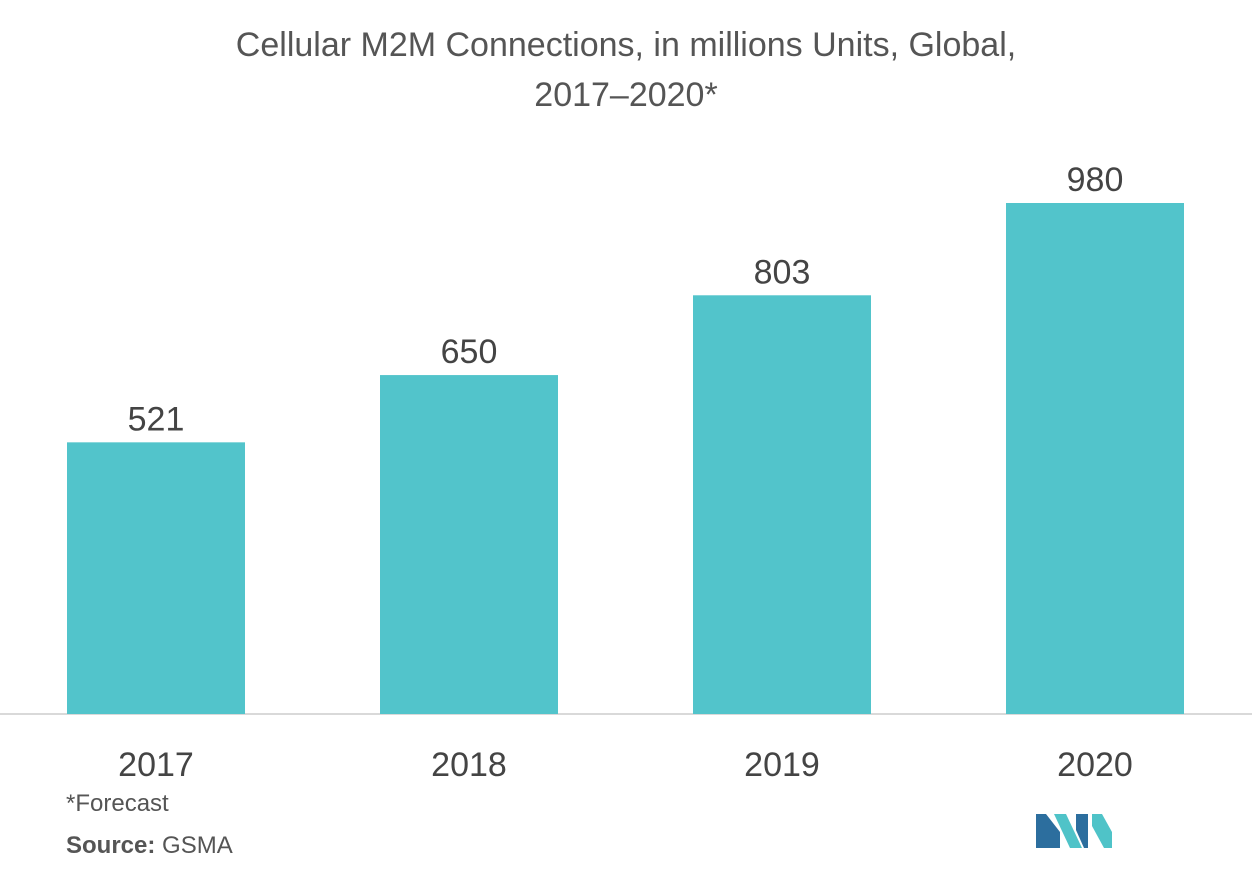  I want to click on bar-2019, so click(782, 504).